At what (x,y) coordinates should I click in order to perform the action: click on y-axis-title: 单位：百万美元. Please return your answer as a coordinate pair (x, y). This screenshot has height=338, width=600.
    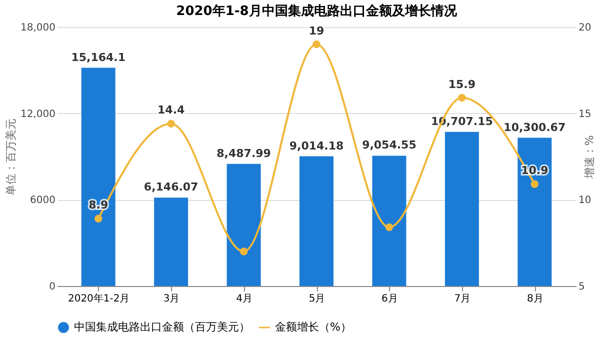
    Looking at the image, I should click on (11, 157).